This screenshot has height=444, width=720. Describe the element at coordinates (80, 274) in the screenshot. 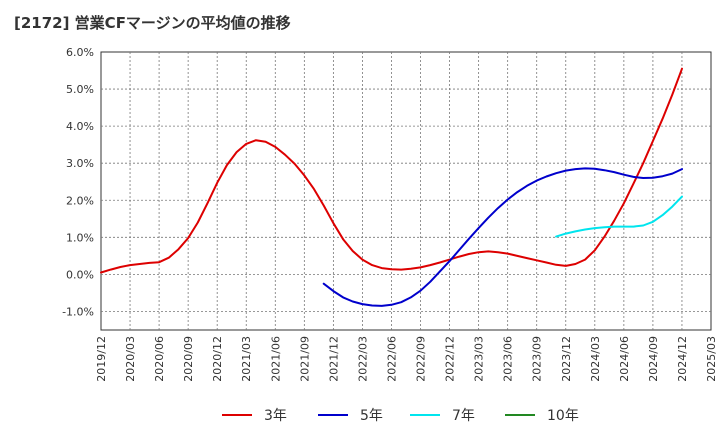

I see `y-tick-label: 0.0%` at that location.